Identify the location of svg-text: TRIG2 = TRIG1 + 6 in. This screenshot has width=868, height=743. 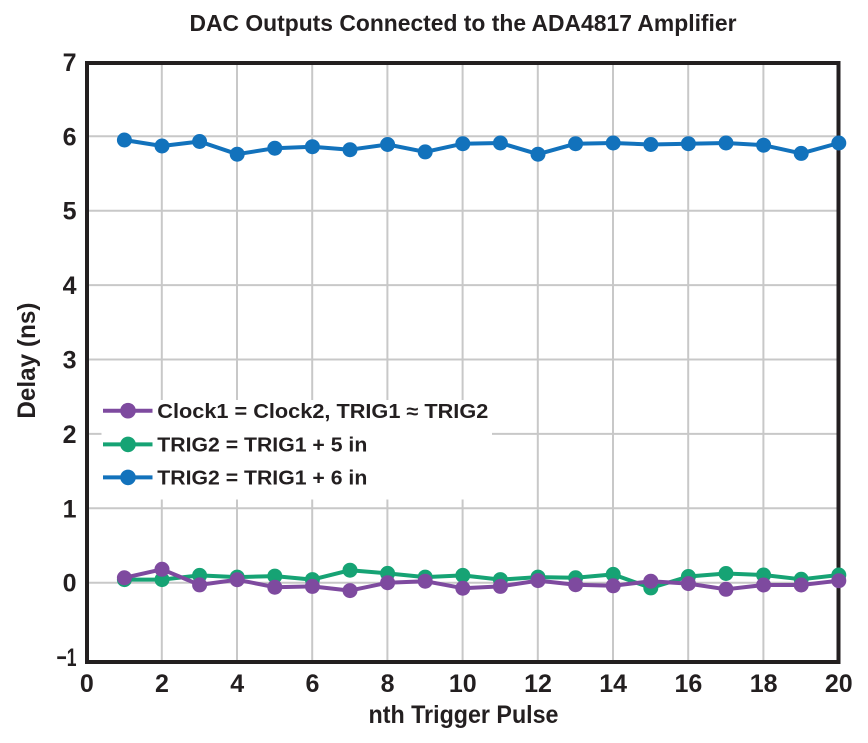
(262, 479).